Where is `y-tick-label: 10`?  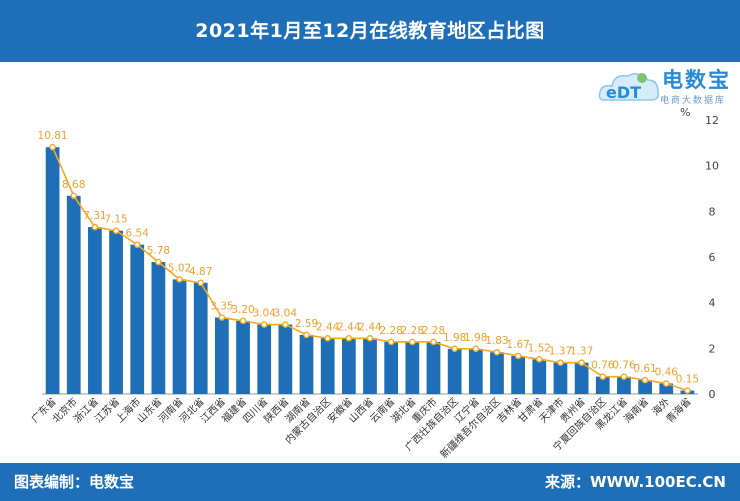 y-tick-label: 10 is located at coordinates (712, 166).